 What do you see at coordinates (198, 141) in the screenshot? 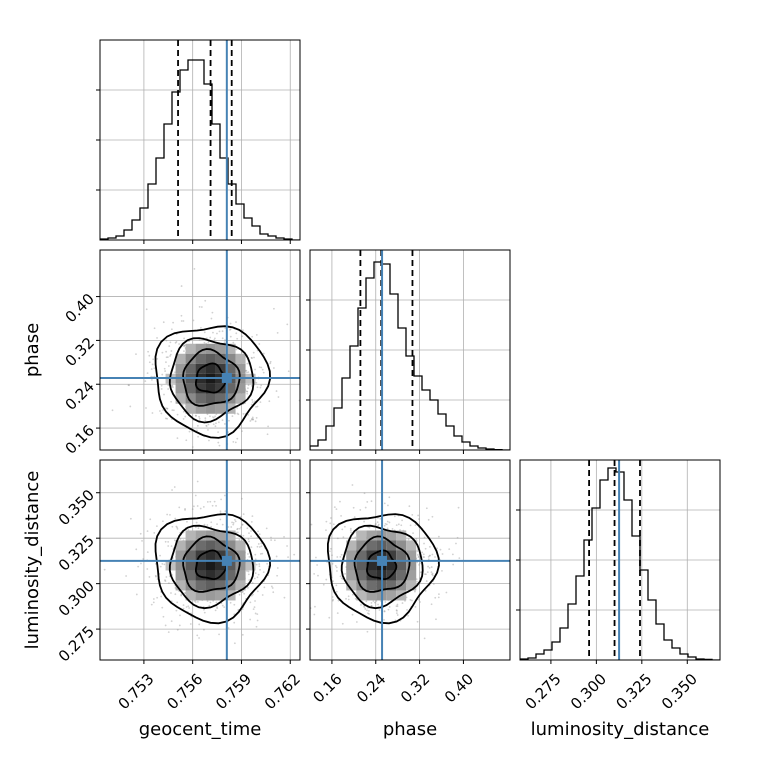
I see `panel-geocent_time-geocent_time` at bounding box center [198, 141].